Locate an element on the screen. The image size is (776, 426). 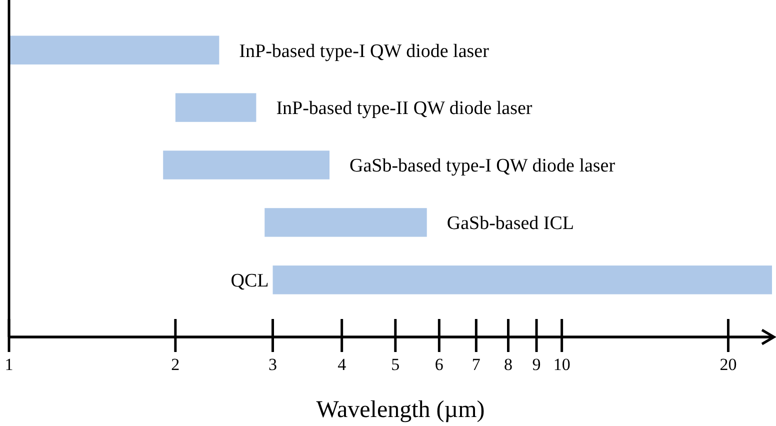
x-tick-label: 7 is located at coordinates (476, 364).